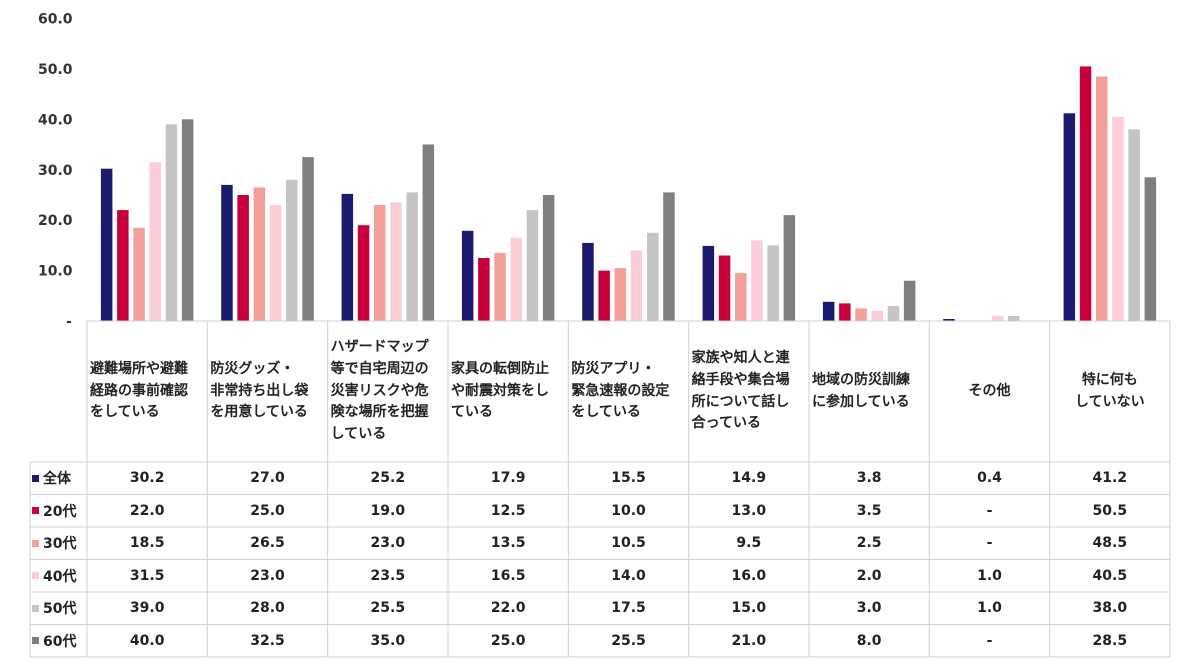 The image size is (1191, 665). Describe the element at coordinates (1110, 510) in the screenshot. I see `data-label: 50.5` at that location.